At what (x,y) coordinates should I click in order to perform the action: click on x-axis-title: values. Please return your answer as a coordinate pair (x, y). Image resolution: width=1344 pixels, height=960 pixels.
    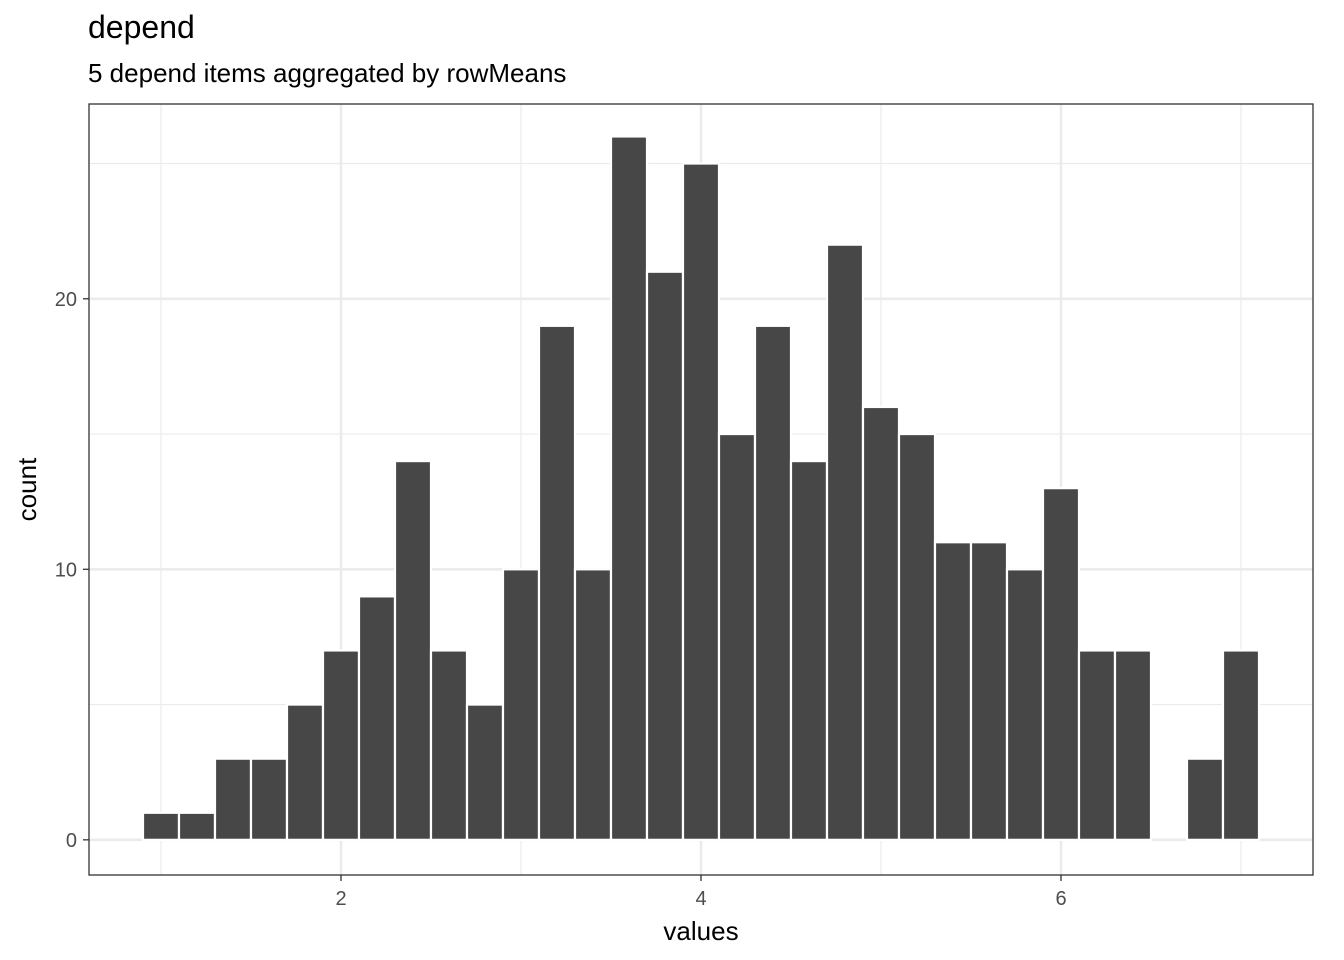
    Looking at the image, I should click on (700, 931).